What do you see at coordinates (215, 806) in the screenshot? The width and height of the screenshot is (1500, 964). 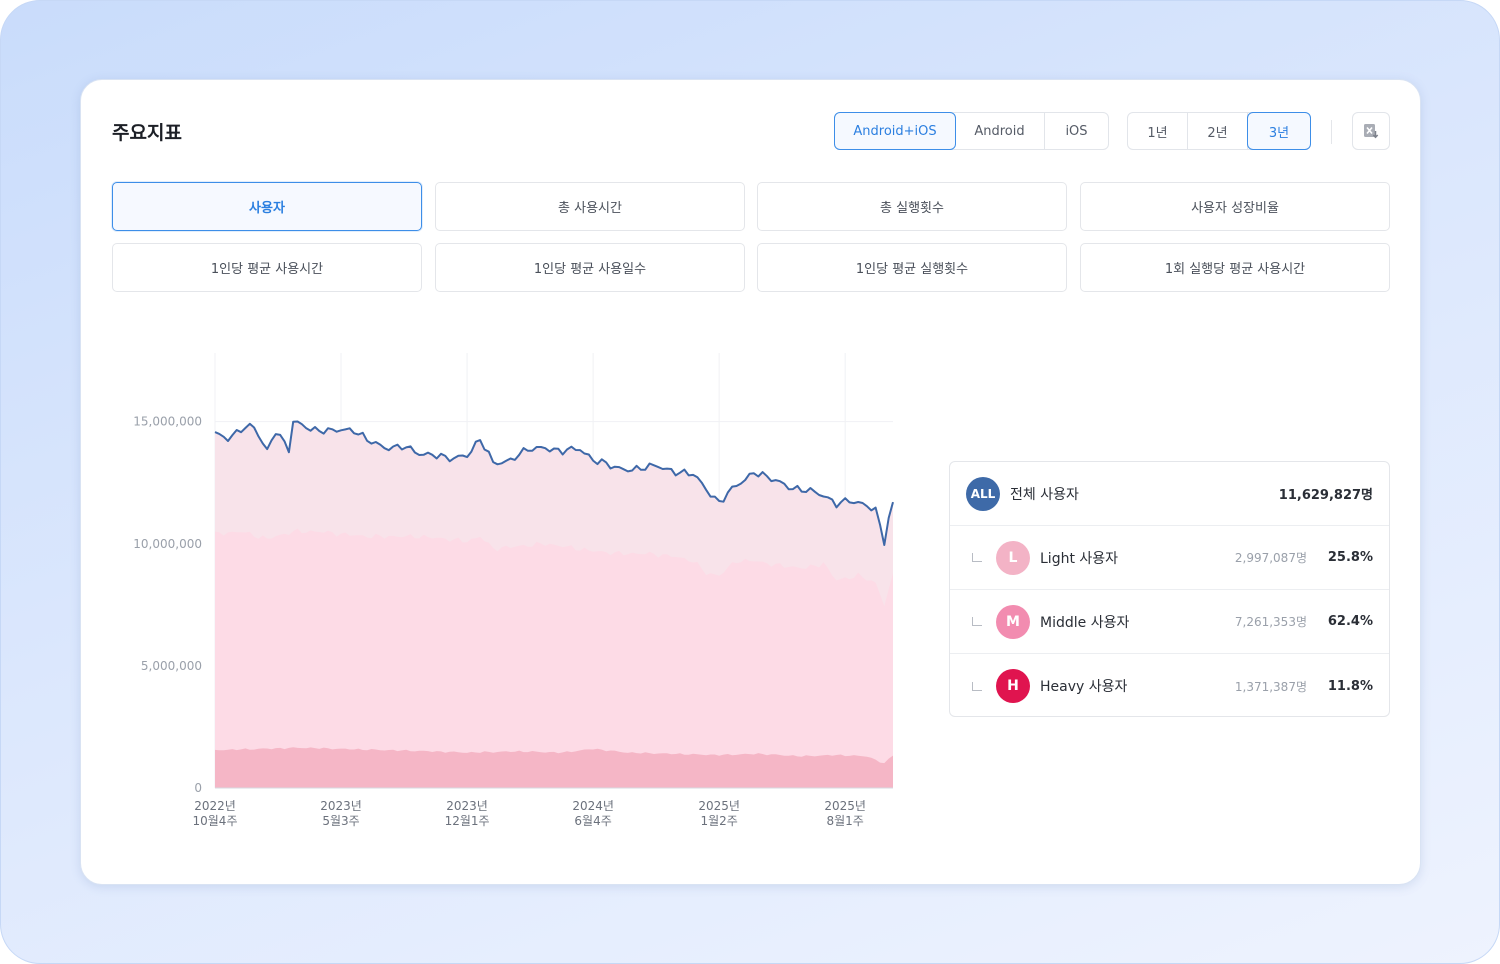 I see `x-tick-label: 2022년` at bounding box center [215, 806].